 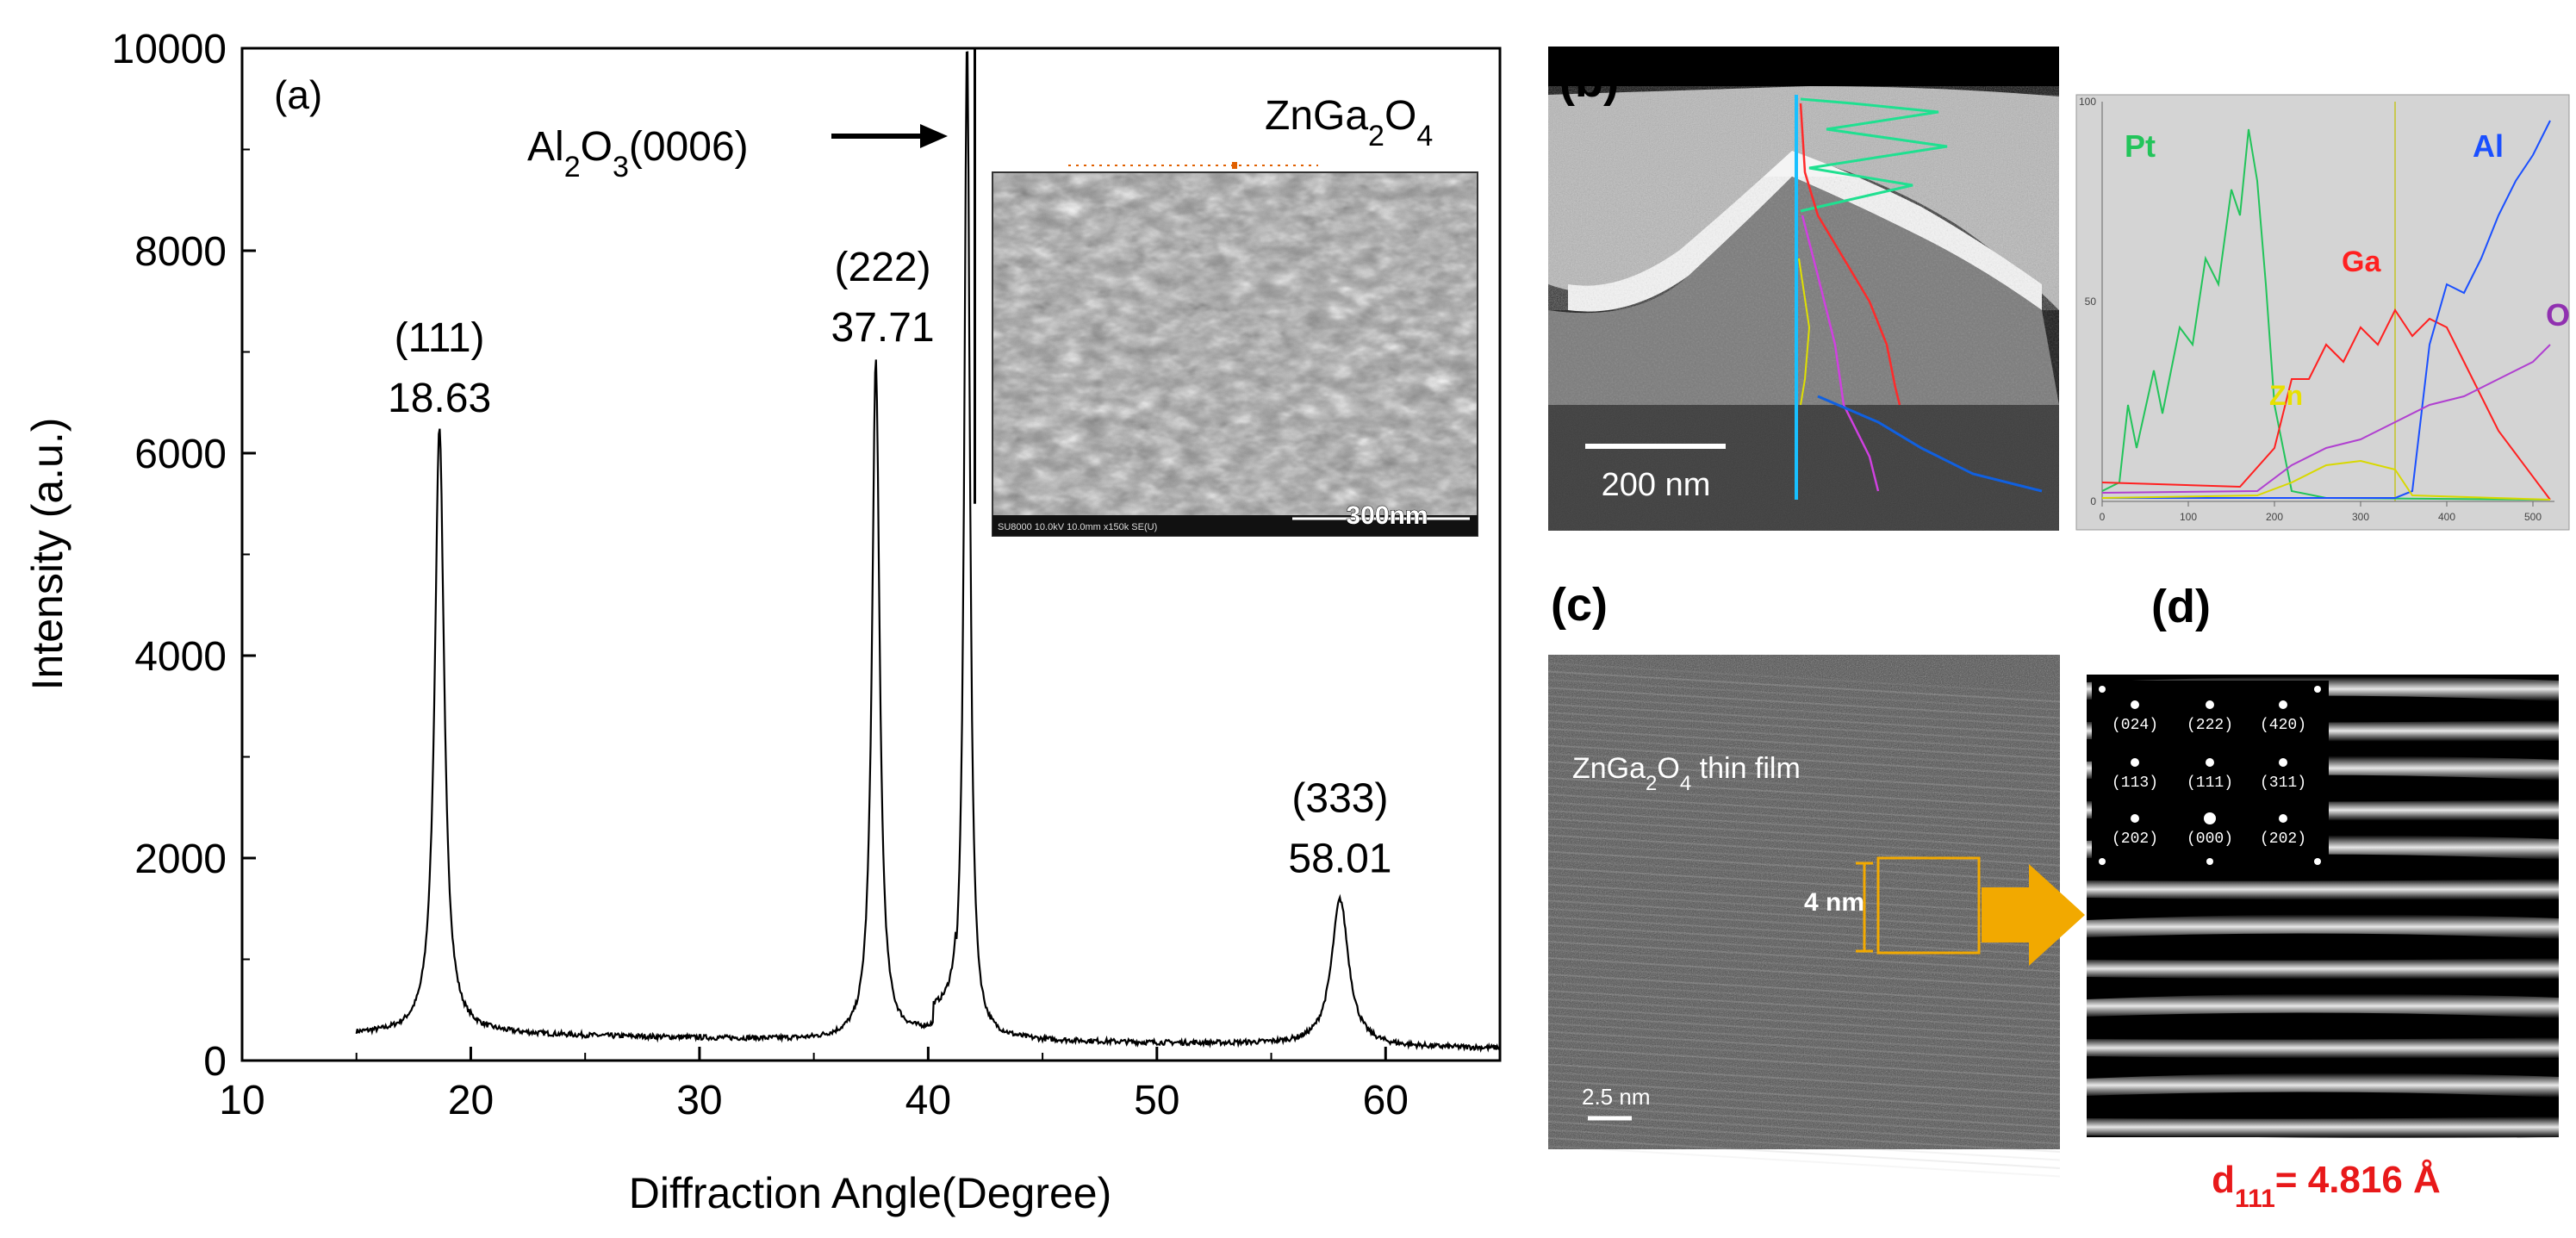 What do you see at coordinates (2141, 146) in the screenshot?
I see `eds-label-pt: Pt` at bounding box center [2141, 146].